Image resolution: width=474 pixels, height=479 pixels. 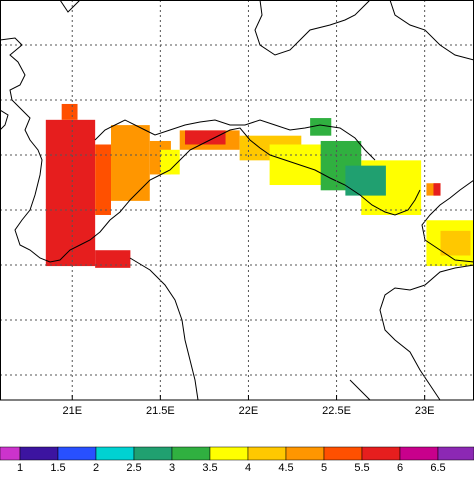 I want to click on colorbar-label: 2, so click(x=96, y=468).